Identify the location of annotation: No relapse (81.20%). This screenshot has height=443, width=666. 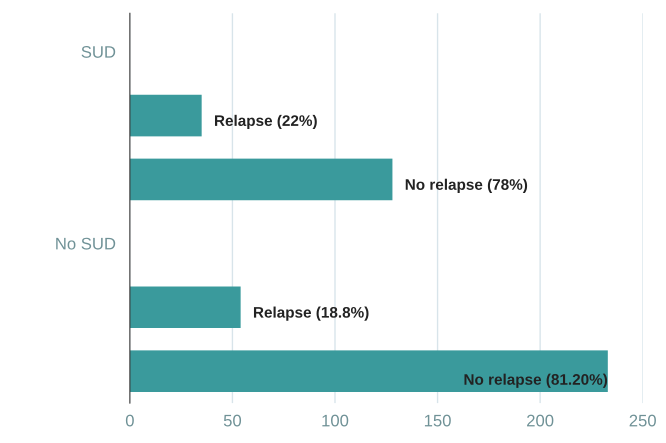
(536, 381).